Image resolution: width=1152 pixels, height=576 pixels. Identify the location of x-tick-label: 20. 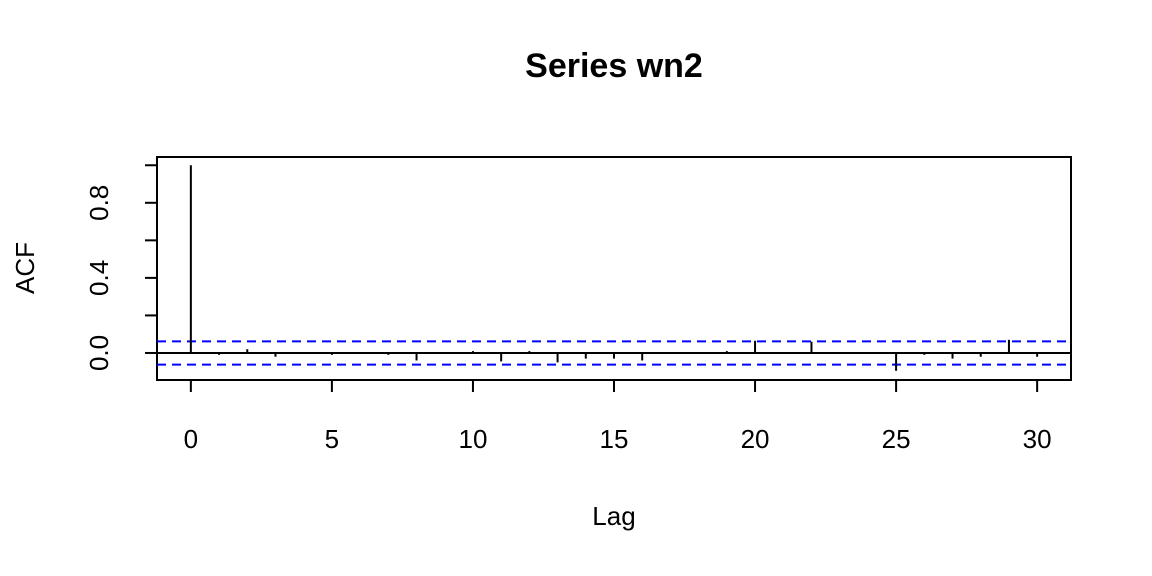
(755, 439).